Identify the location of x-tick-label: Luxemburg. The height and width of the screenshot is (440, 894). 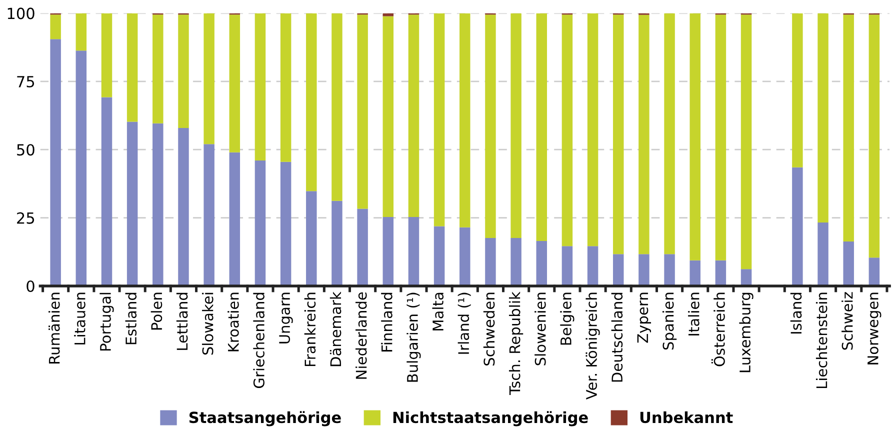
(746, 332).